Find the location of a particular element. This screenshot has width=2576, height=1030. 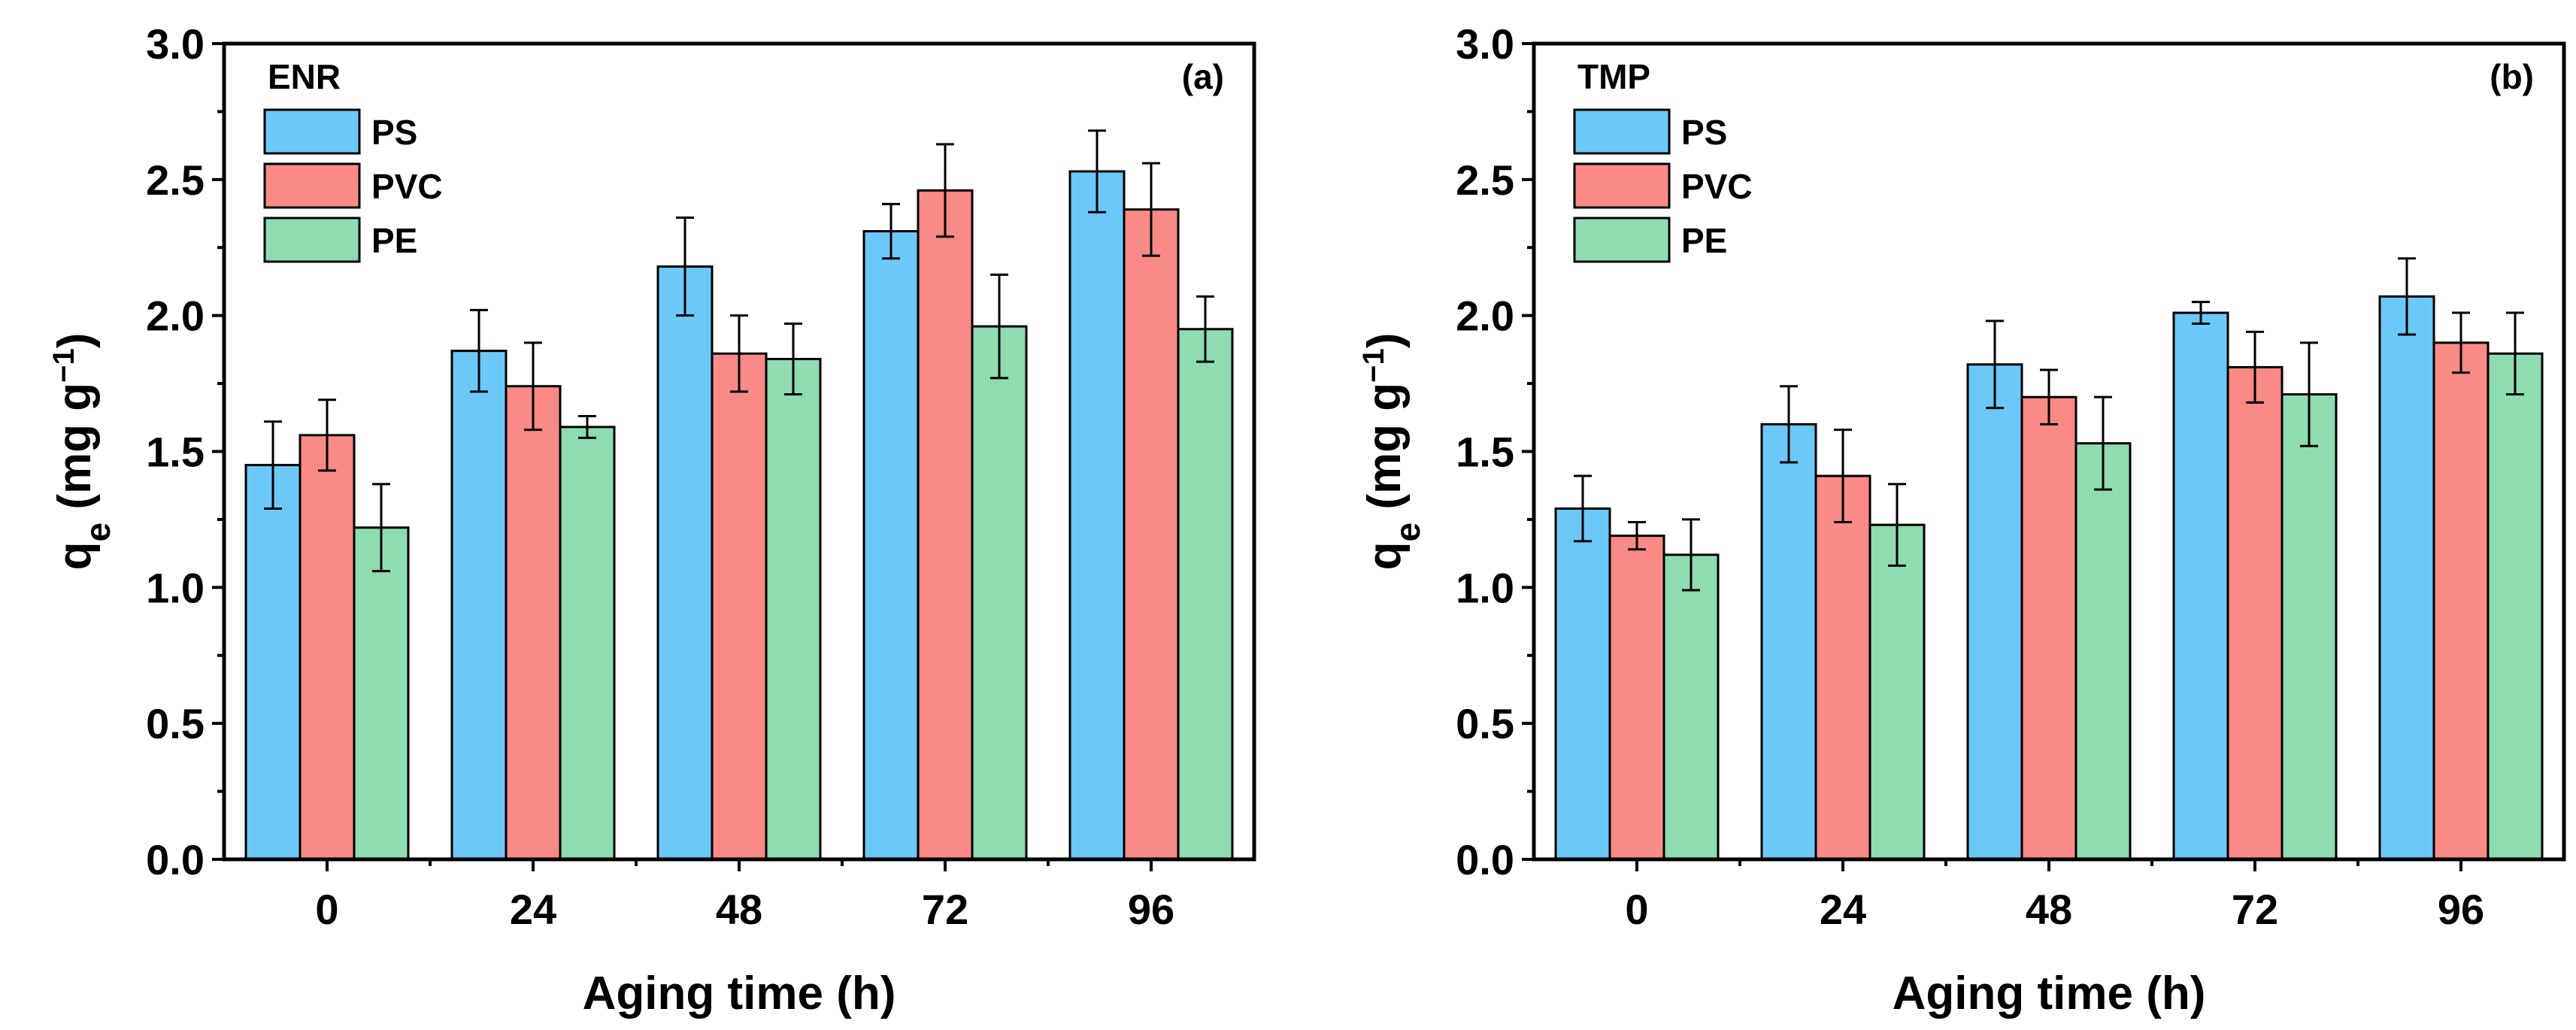

y-axis-title-superscript: −1 is located at coordinates (63, 365).